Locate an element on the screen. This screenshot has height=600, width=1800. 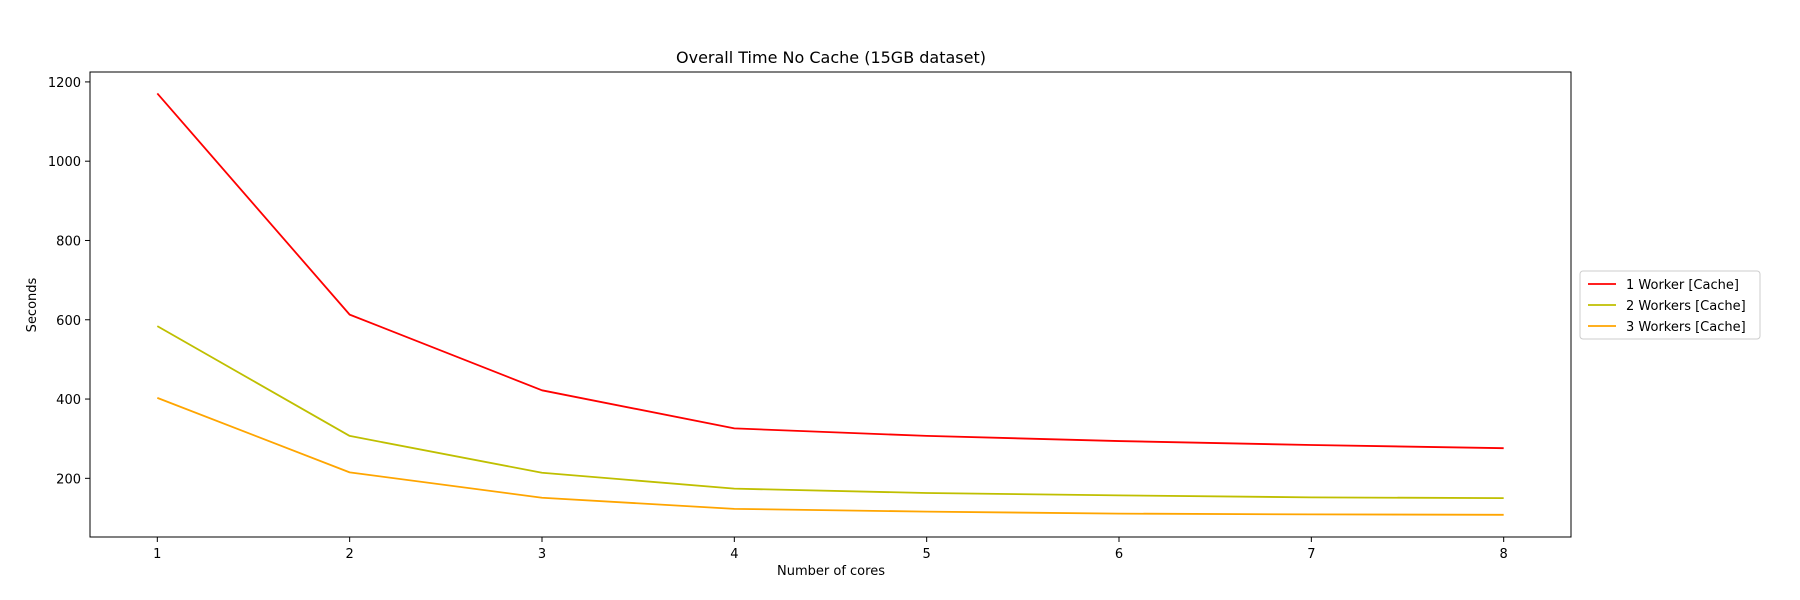
legend-label-3: 3 Workers [Cache] is located at coordinates (1686, 327).